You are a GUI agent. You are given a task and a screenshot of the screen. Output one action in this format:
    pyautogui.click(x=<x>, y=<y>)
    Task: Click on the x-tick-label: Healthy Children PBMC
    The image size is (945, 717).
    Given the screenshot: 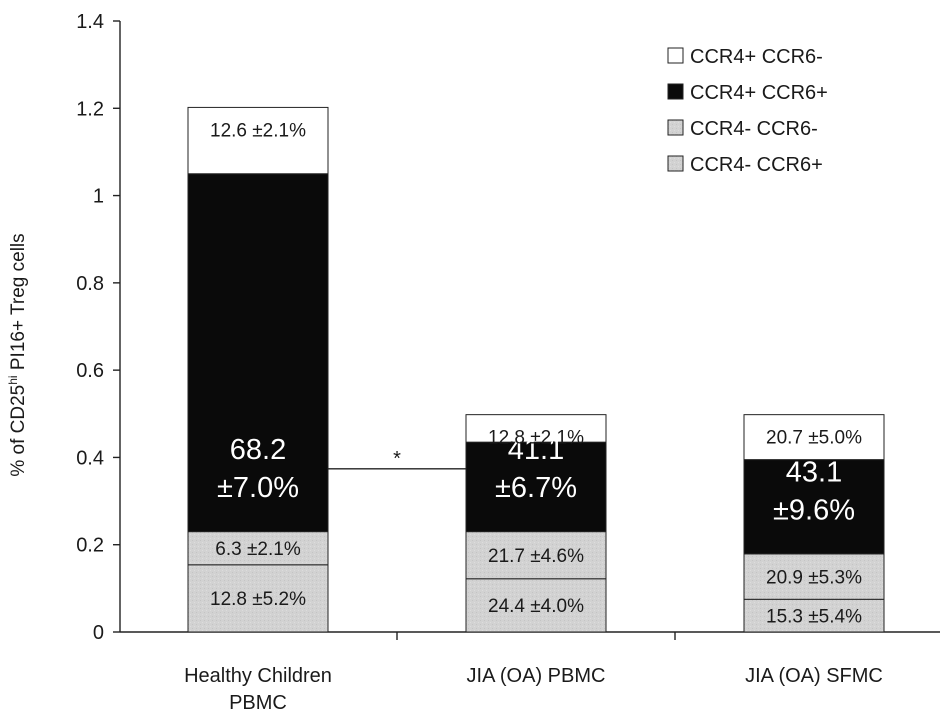 What is the action you would take?
    pyautogui.click(x=258, y=689)
    